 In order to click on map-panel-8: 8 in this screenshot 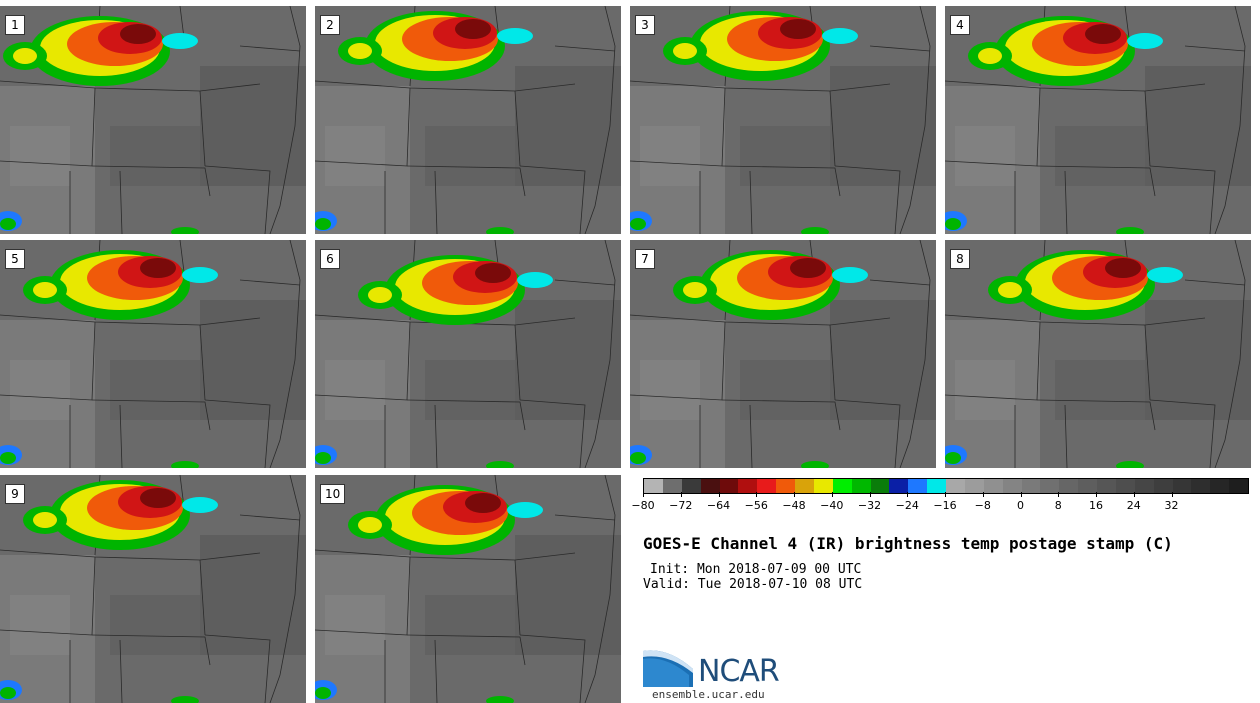, I will do `click(1098, 354)`.